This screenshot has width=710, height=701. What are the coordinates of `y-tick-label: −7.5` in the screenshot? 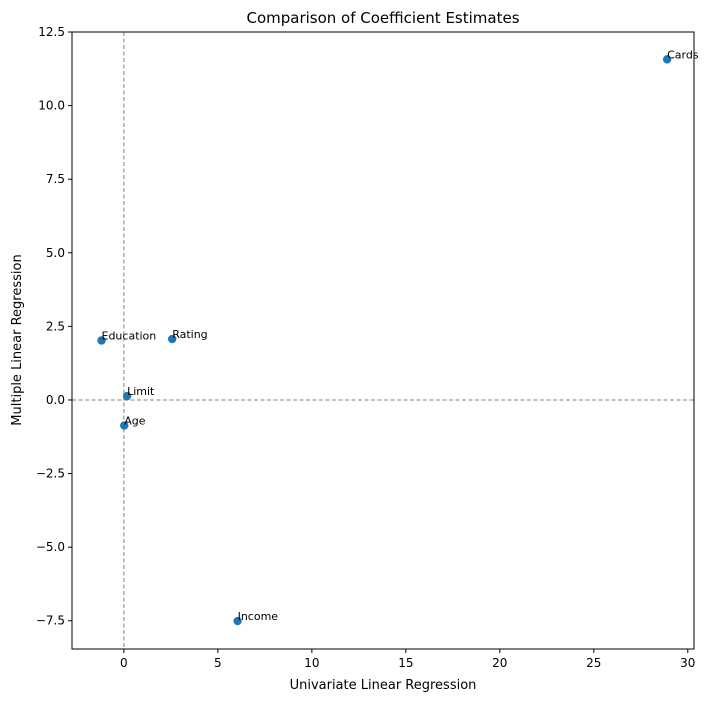 It's located at (50, 621).